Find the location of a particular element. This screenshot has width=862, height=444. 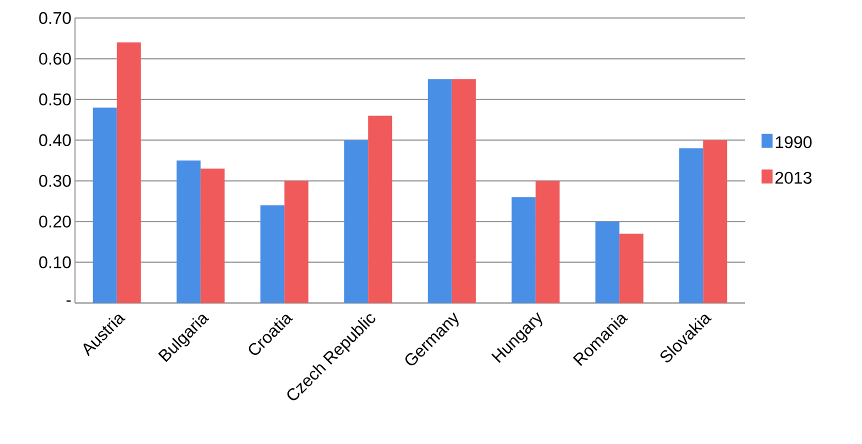

y-tick-label: 0.40 is located at coordinates (55, 140).